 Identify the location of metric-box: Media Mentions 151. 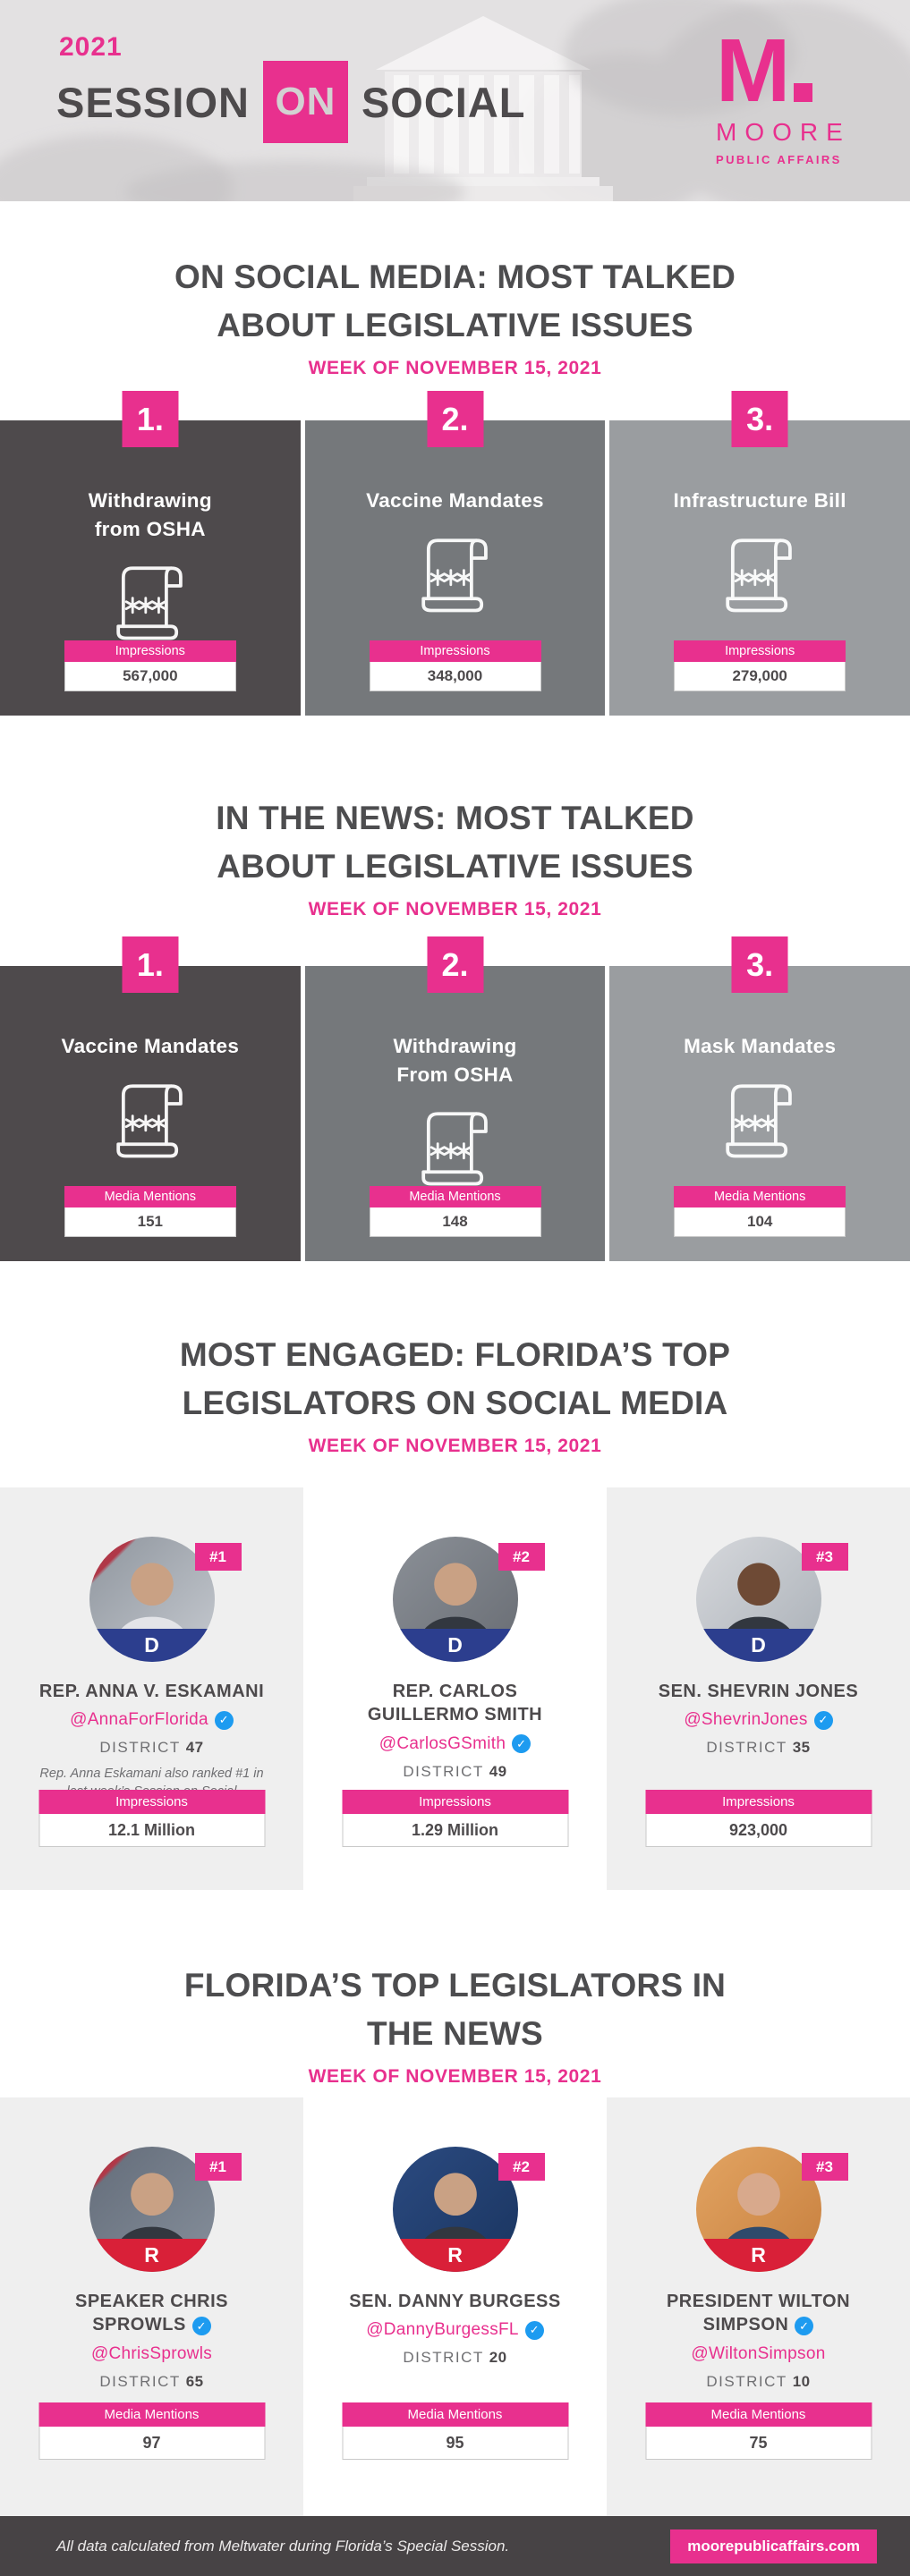
(150, 1211).